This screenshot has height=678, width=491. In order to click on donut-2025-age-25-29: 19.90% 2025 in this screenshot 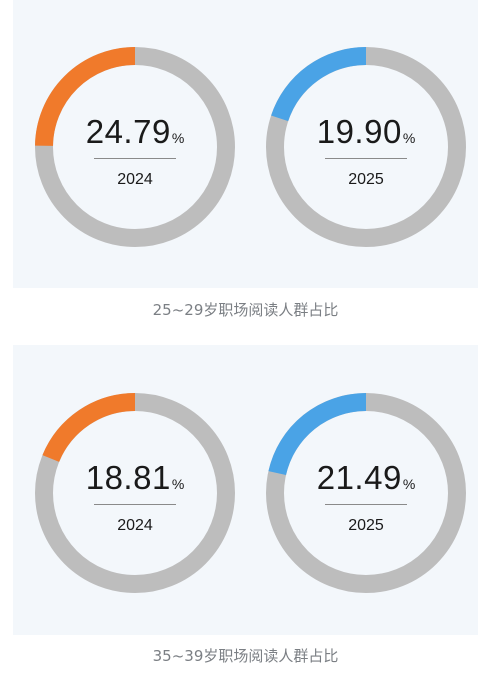, I will do `click(366, 147)`.